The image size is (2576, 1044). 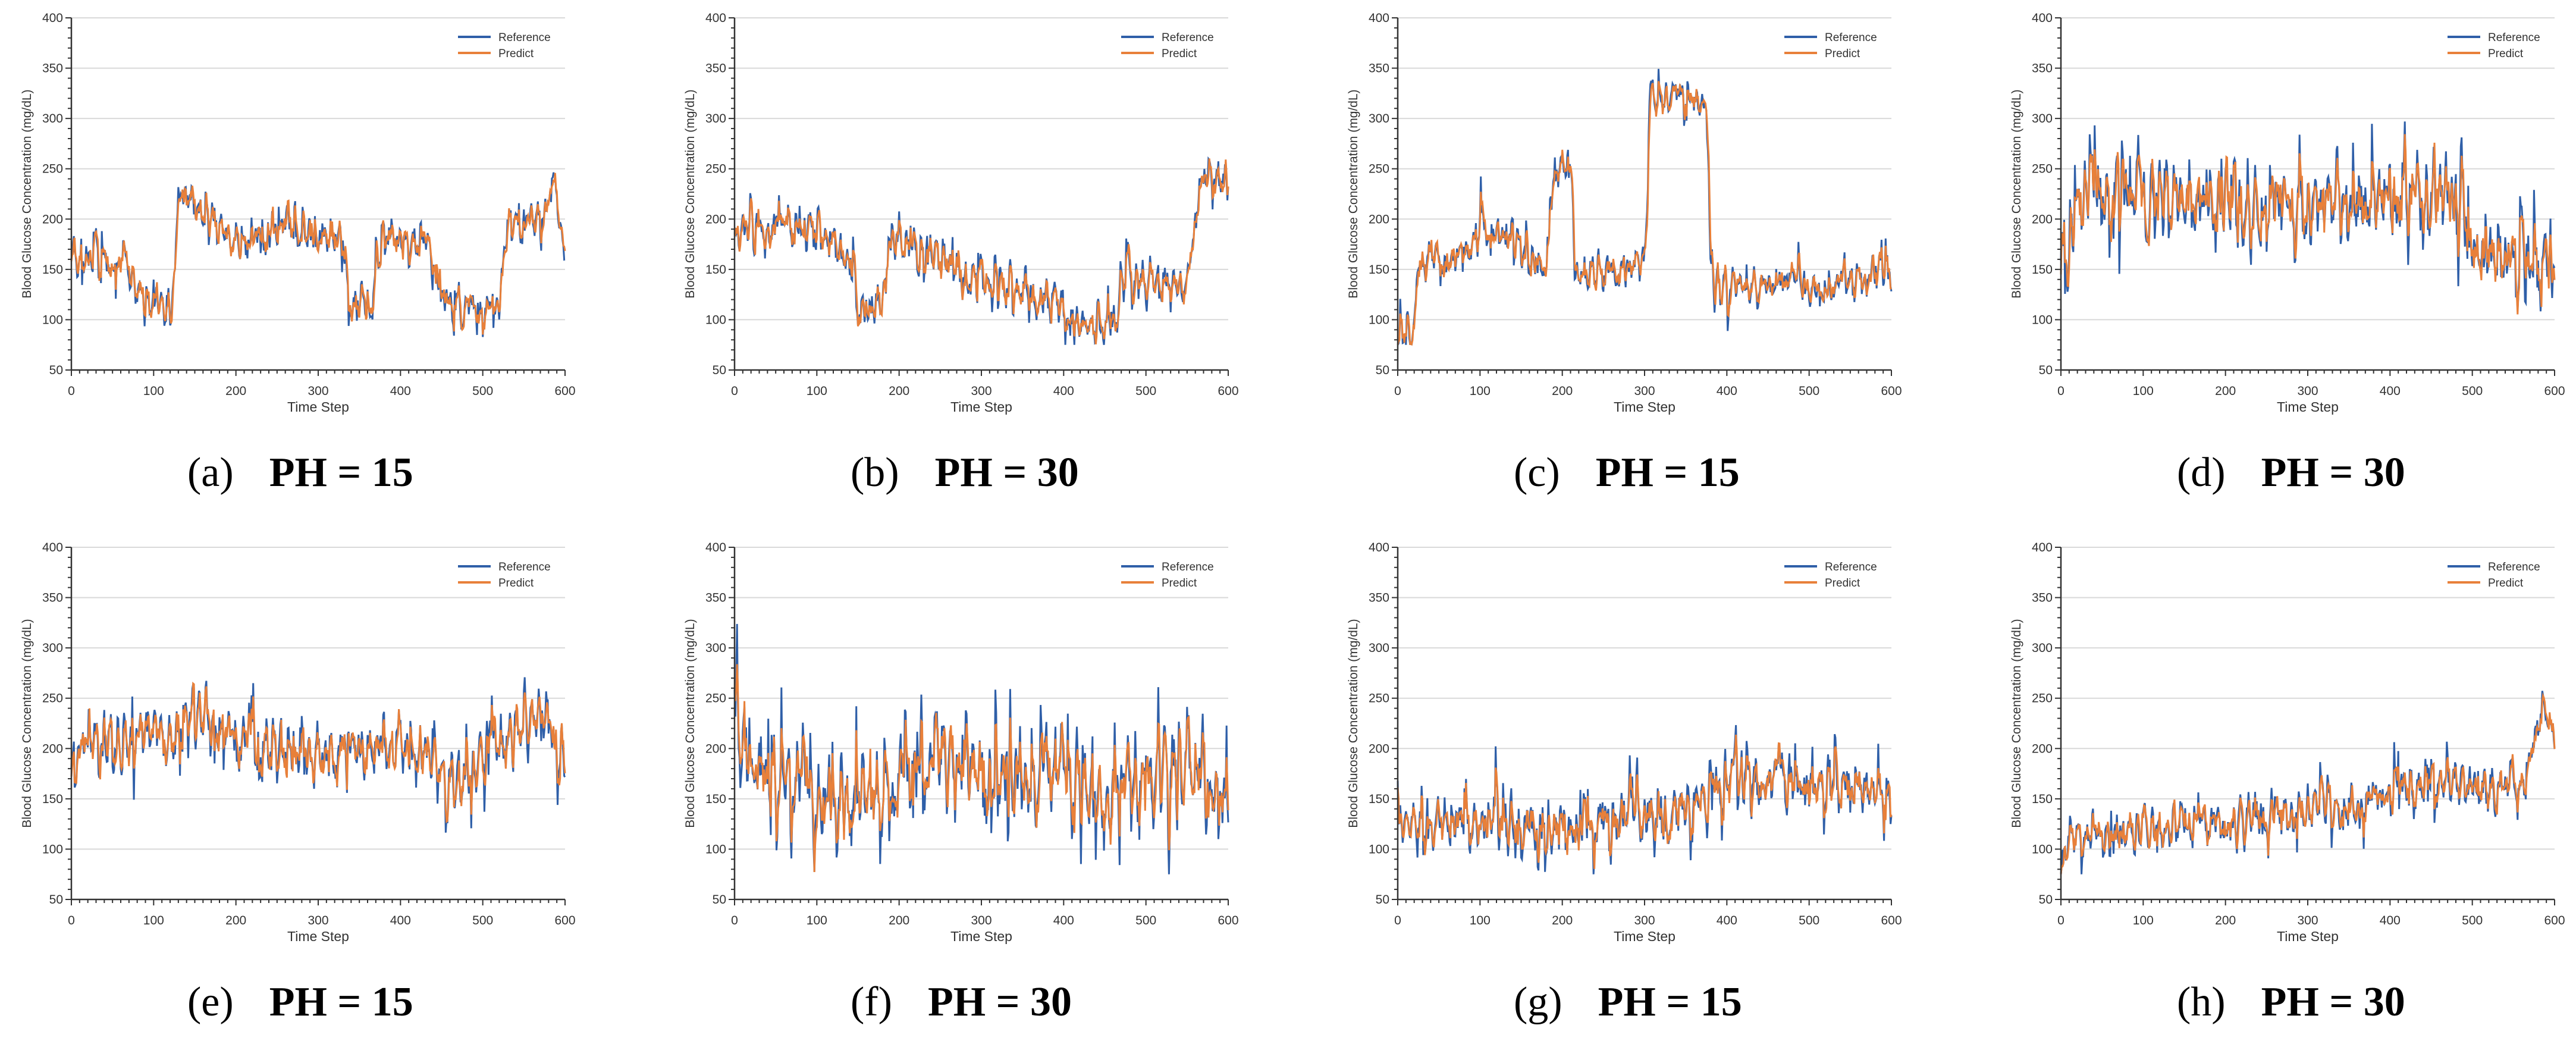 I want to click on caption-f: (f) PH = 30, so click(x=961, y=1003).